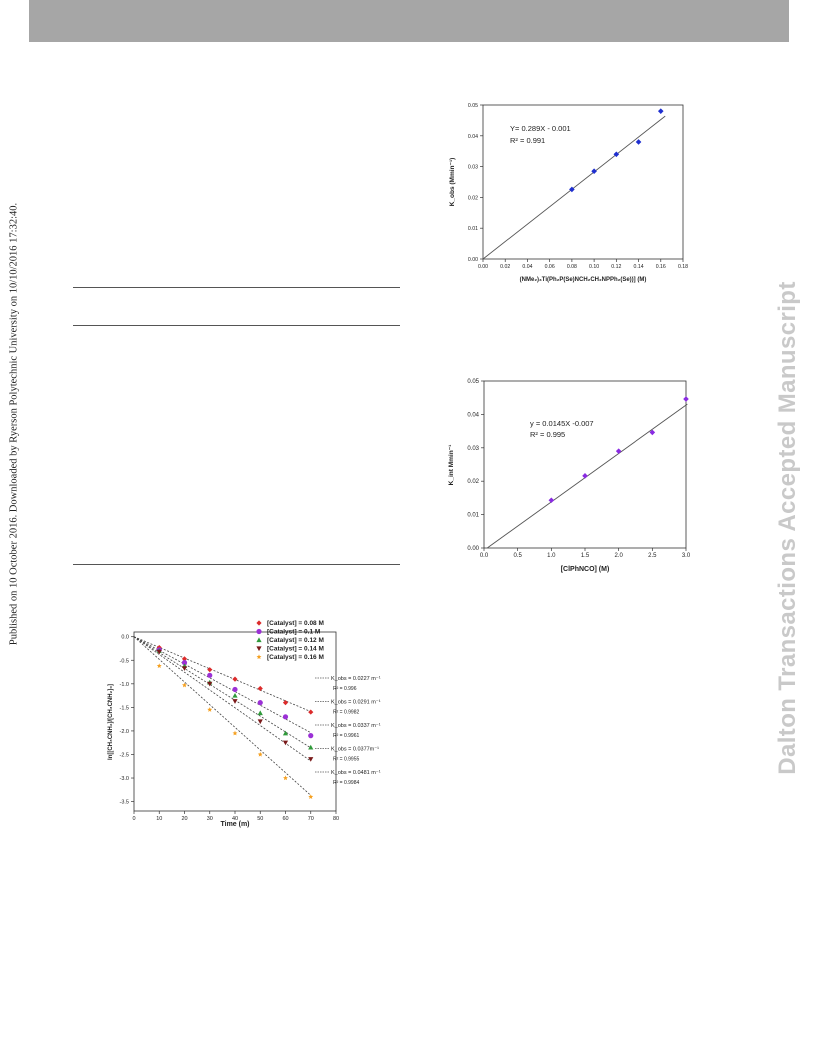  What do you see at coordinates (236, 287) in the screenshot?
I see `table-rule-top` at bounding box center [236, 287].